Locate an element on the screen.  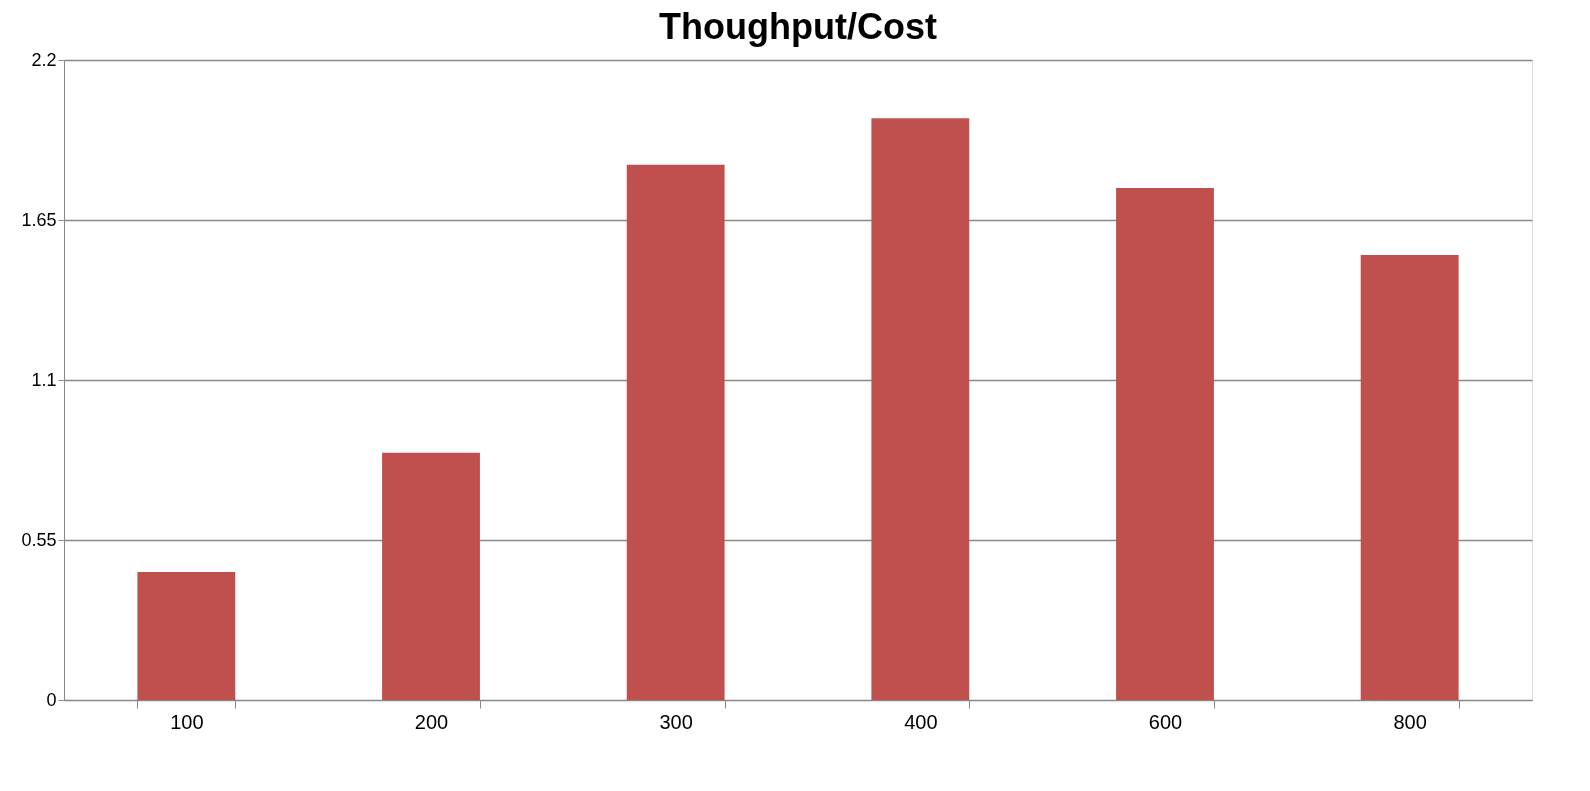
x-tick-label: 100 is located at coordinates (187, 721).